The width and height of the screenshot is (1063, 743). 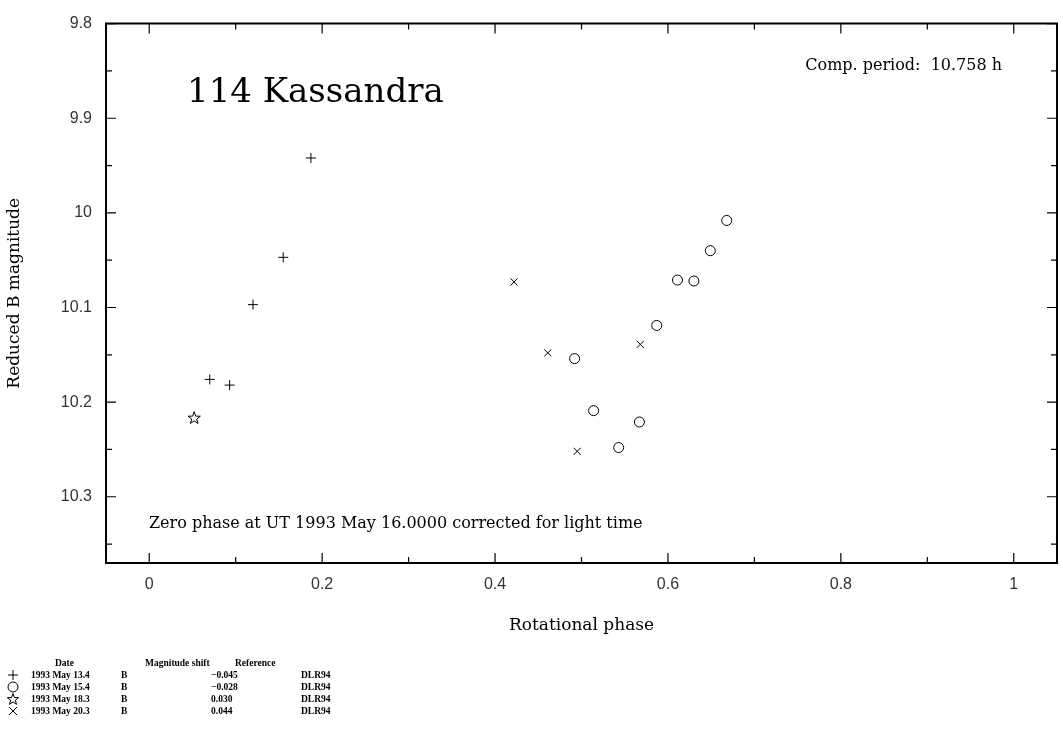 What do you see at coordinates (76, 401) in the screenshot?
I see `y-tick-label: 10.2` at bounding box center [76, 401].